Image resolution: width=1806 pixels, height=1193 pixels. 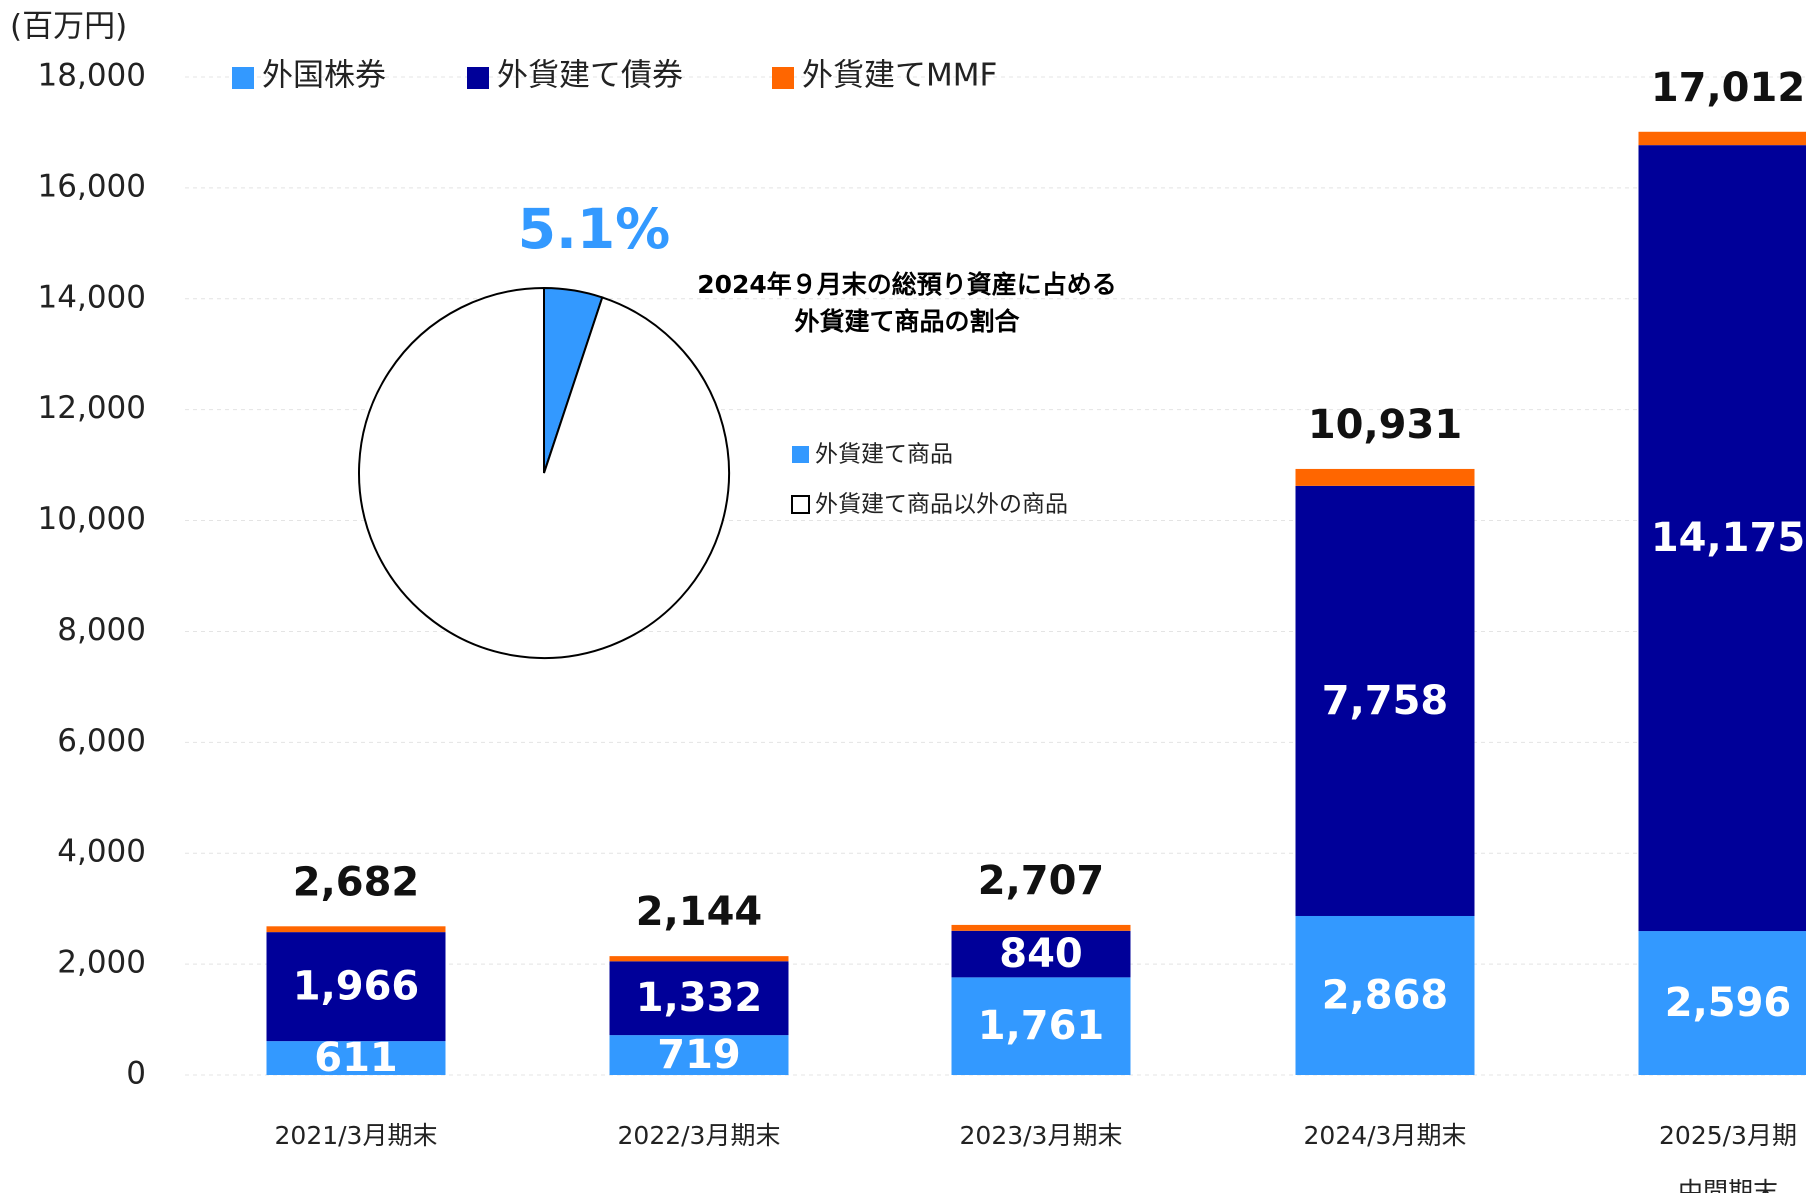 What do you see at coordinates (92, 297) in the screenshot?
I see `y-tick-label: 14,000` at bounding box center [92, 297].